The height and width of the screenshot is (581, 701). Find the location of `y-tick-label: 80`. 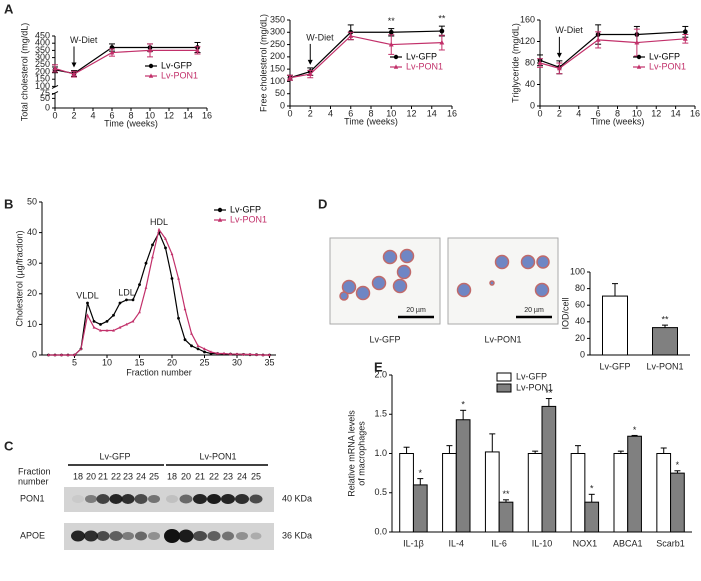

y-tick-label: 80 is located at coordinates (530, 62).